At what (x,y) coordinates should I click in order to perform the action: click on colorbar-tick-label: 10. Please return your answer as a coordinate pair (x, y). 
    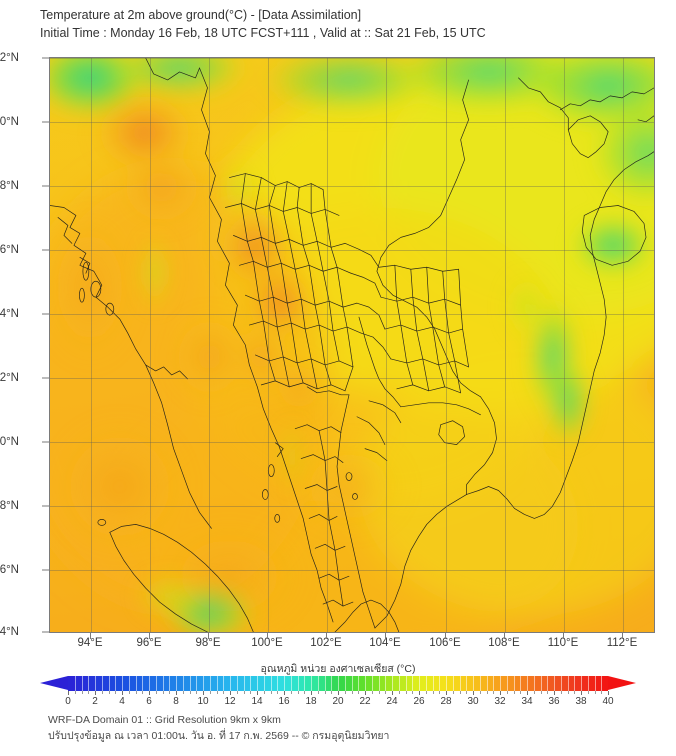
    Looking at the image, I should click on (203, 701).